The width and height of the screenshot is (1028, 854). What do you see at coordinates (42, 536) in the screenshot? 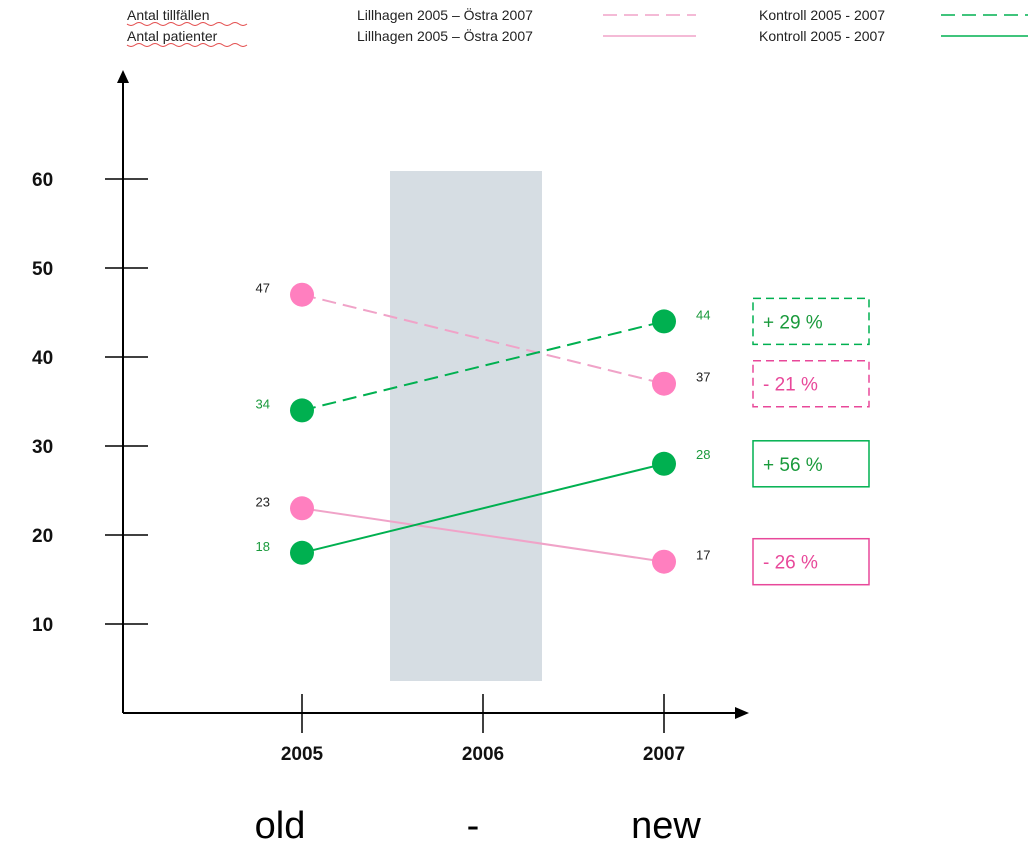
I see `y-tick-label: 20` at bounding box center [42, 536].